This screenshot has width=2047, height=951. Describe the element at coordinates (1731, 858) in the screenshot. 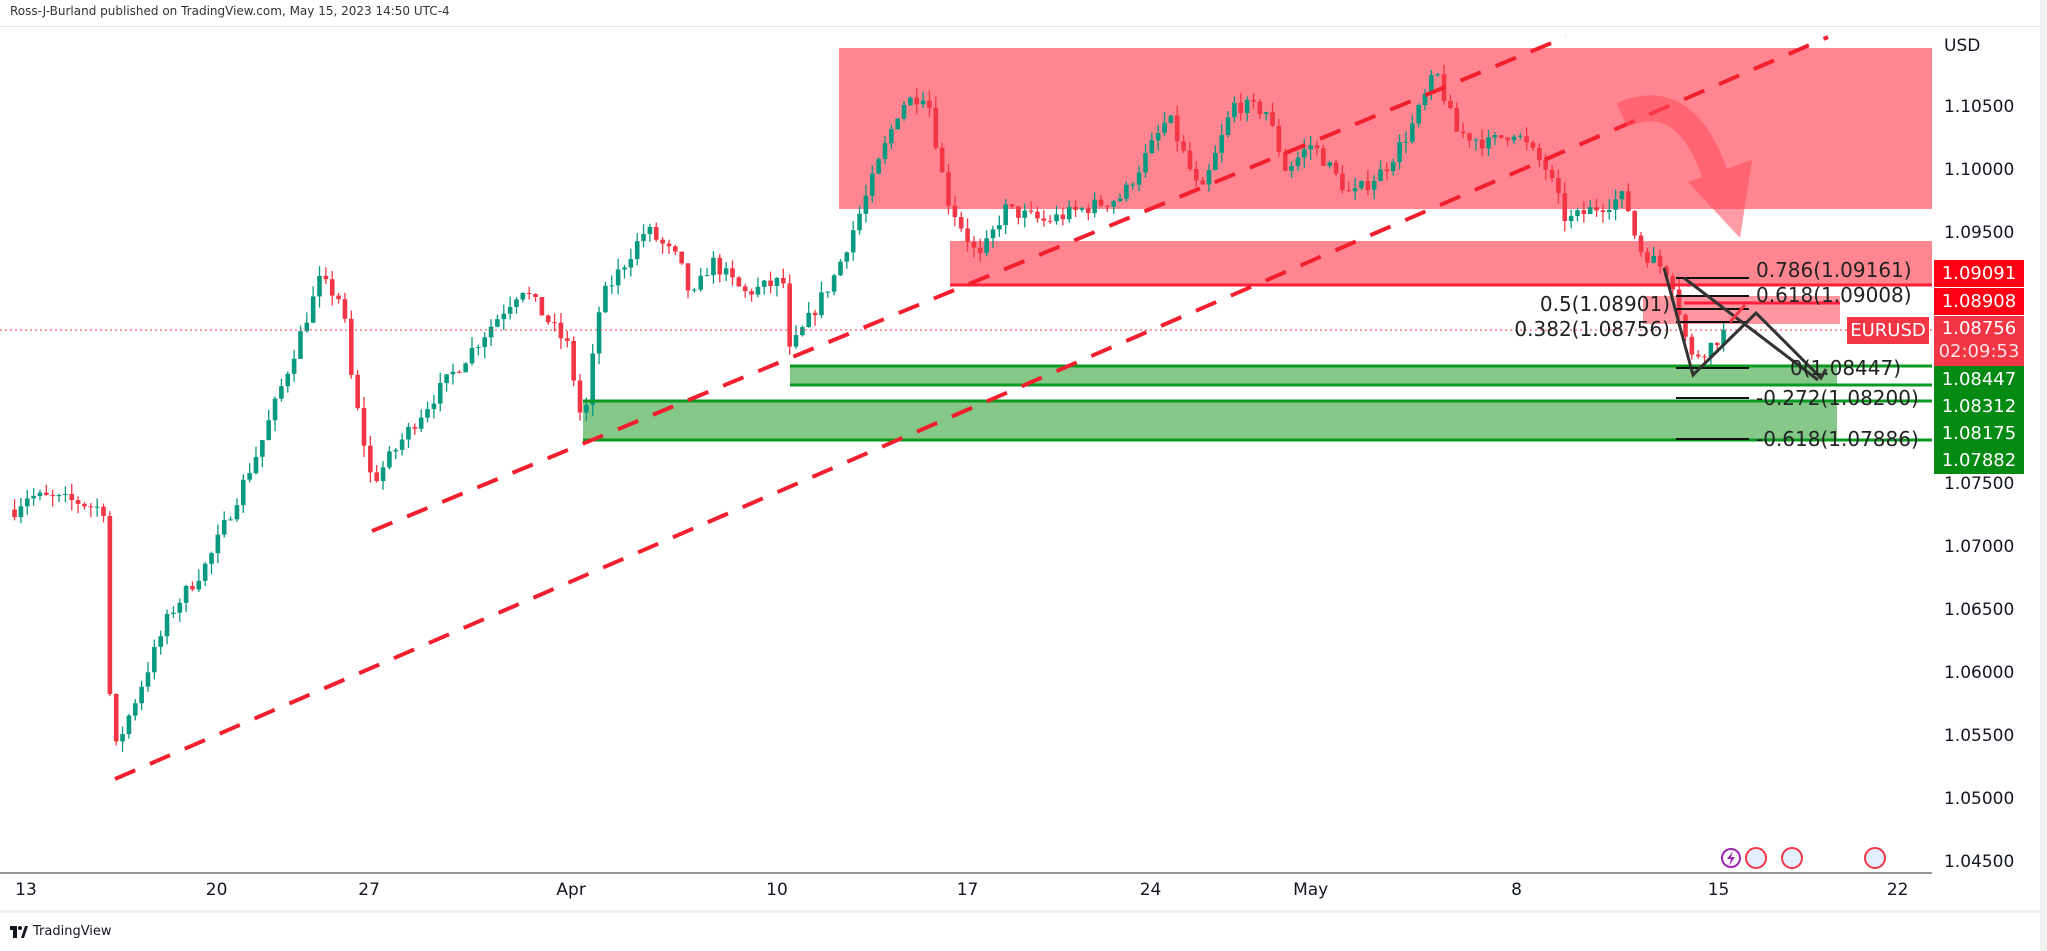

I see `lightning-glyph-icon` at that location.